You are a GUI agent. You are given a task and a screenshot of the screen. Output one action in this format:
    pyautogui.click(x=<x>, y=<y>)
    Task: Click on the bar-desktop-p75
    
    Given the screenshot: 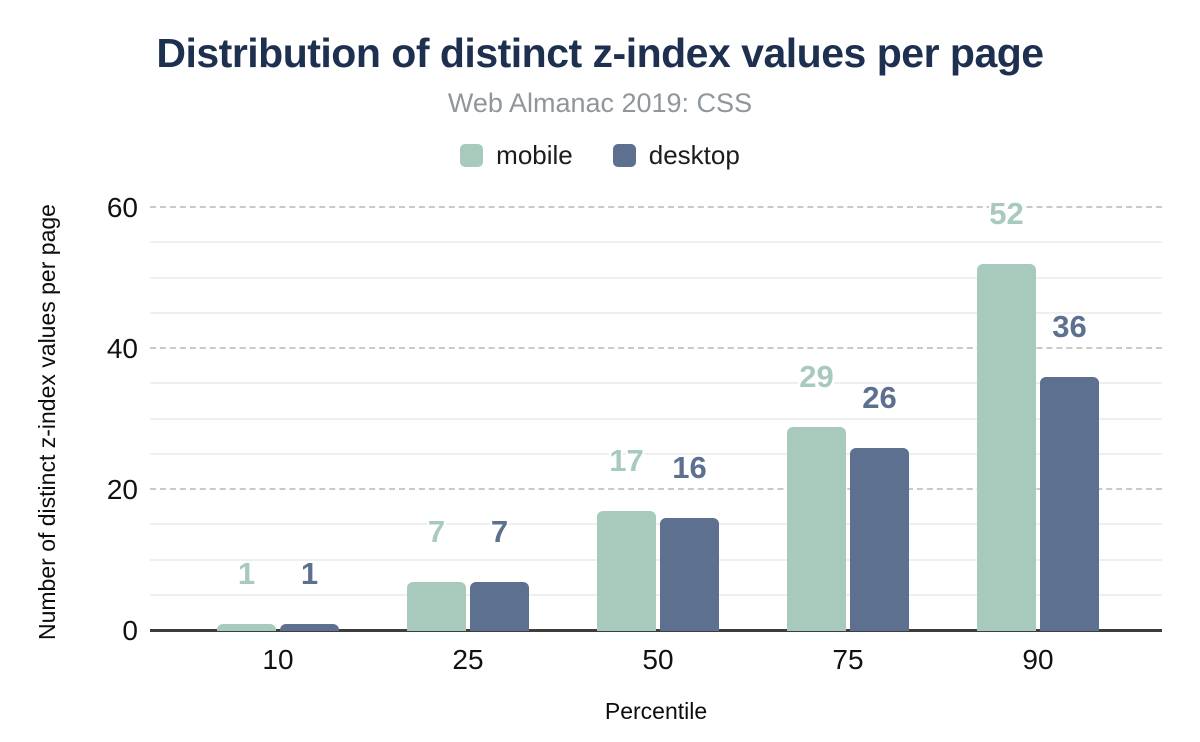 What is the action you would take?
    pyautogui.click(x=879, y=539)
    